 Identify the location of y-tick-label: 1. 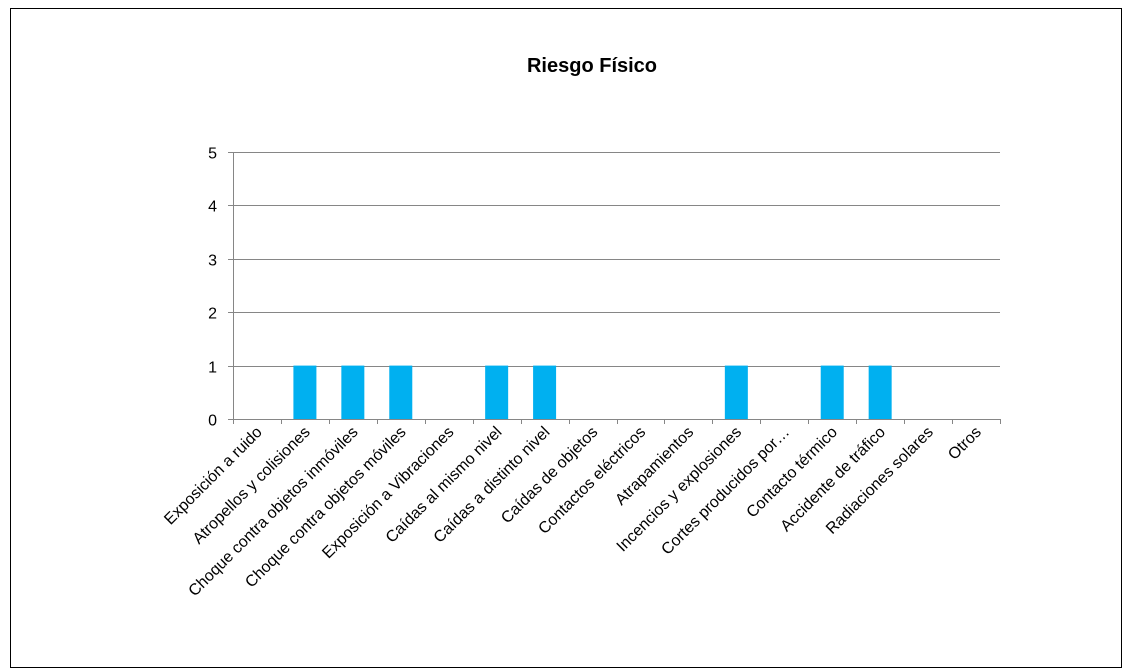
(212, 368).